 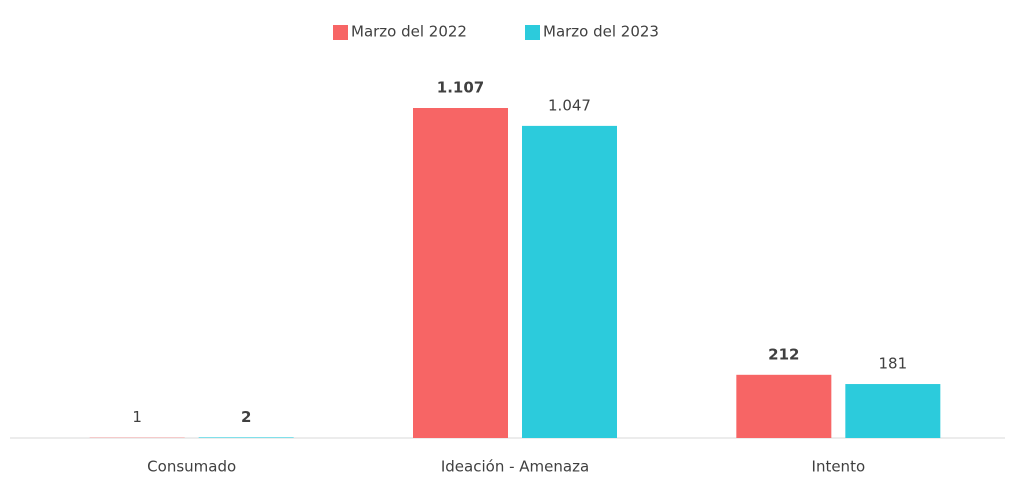 I want to click on x-tick-label: Ideación - Amenaza, so click(x=515, y=467).